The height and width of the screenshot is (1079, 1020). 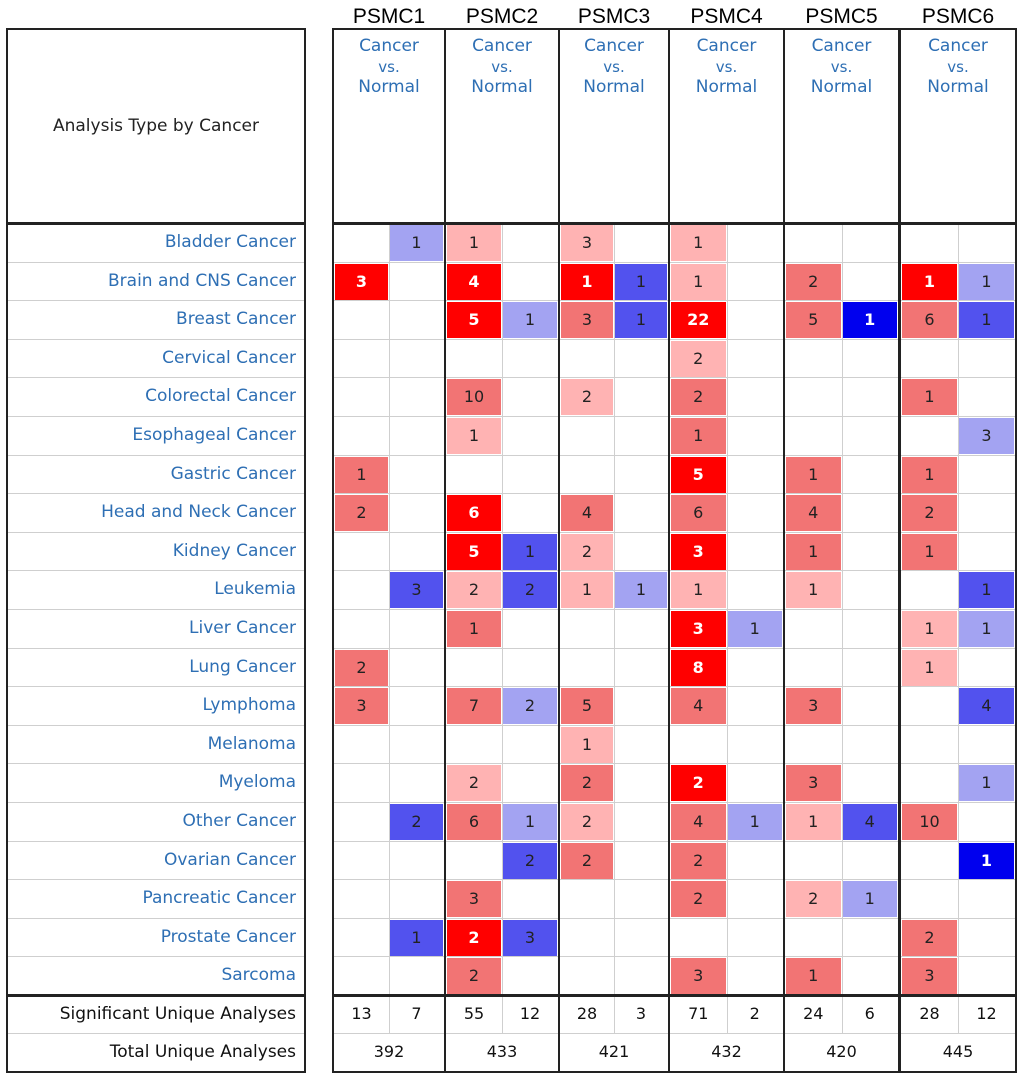 What do you see at coordinates (416, 822) in the screenshot?
I see `cell-down-psmc1: 2` at bounding box center [416, 822].